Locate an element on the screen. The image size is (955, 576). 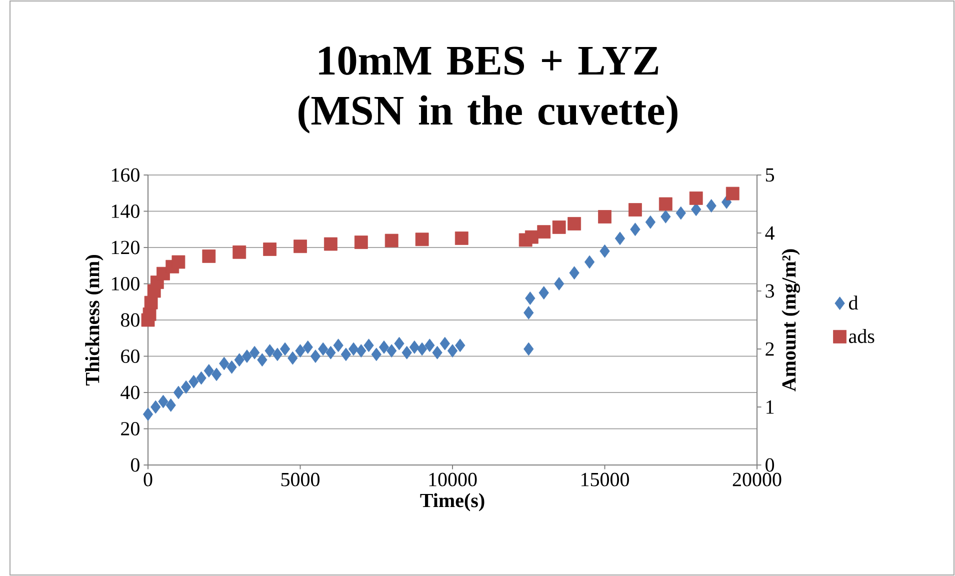
y2-tick-label: 0 is located at coordinates (770, 465).